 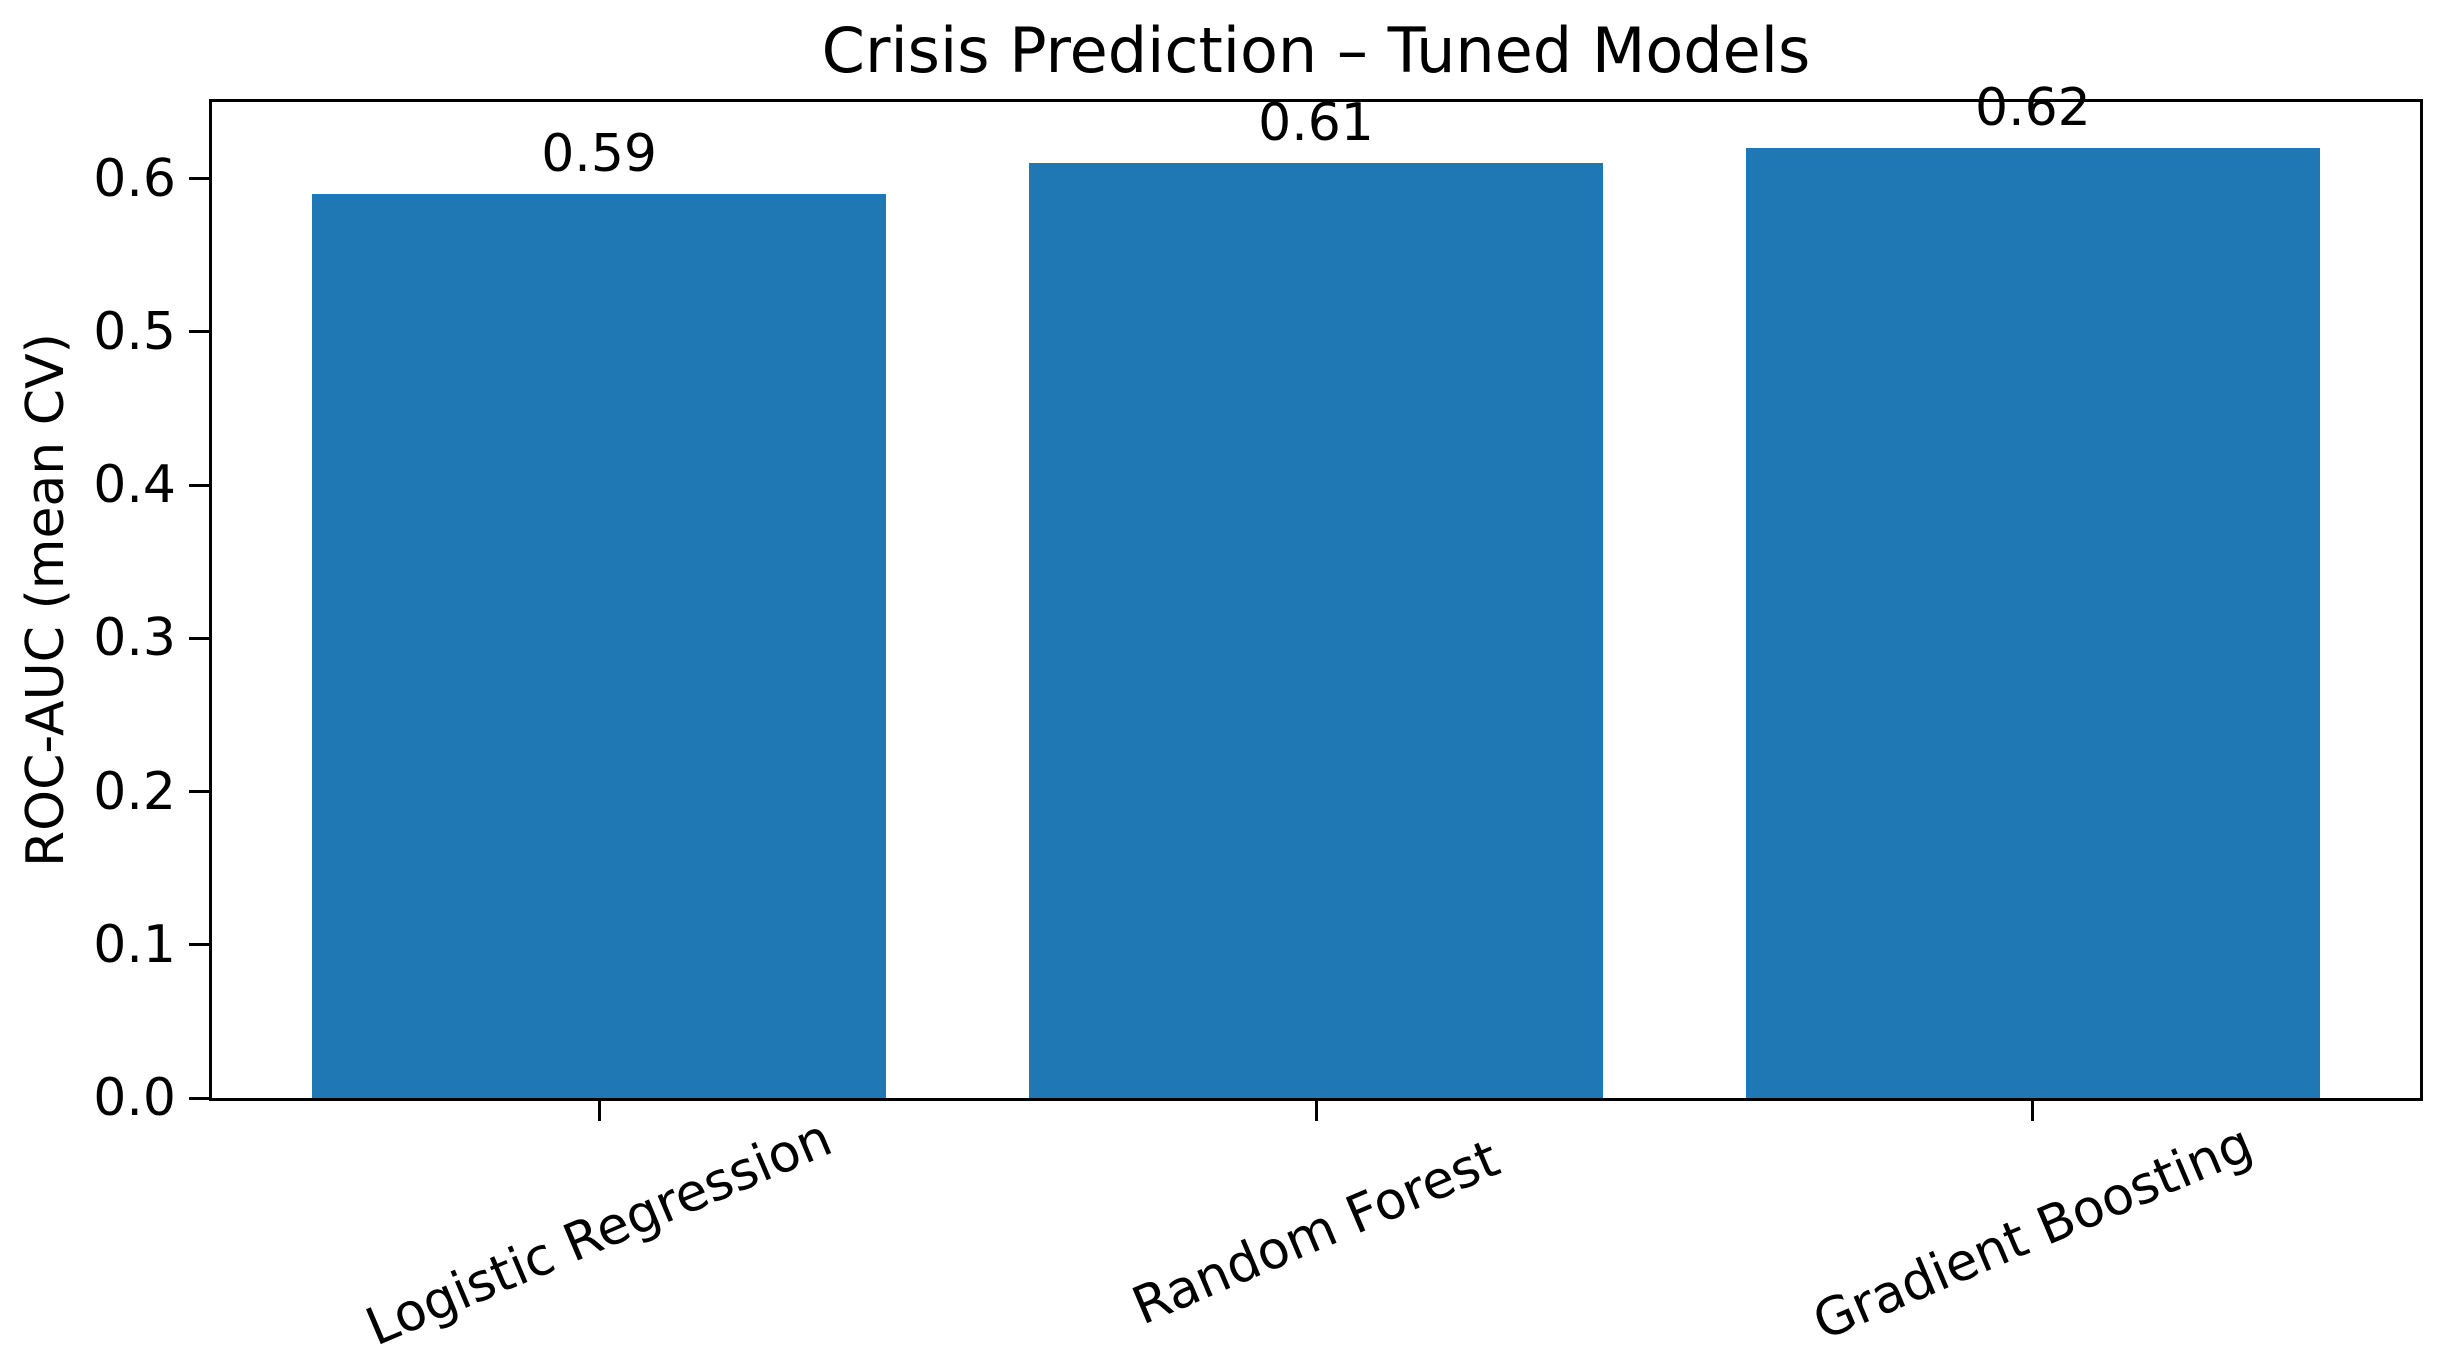 I want to click on chart-title: Crisis Prediction – Tuned Models, so click(x=1316, y=50).